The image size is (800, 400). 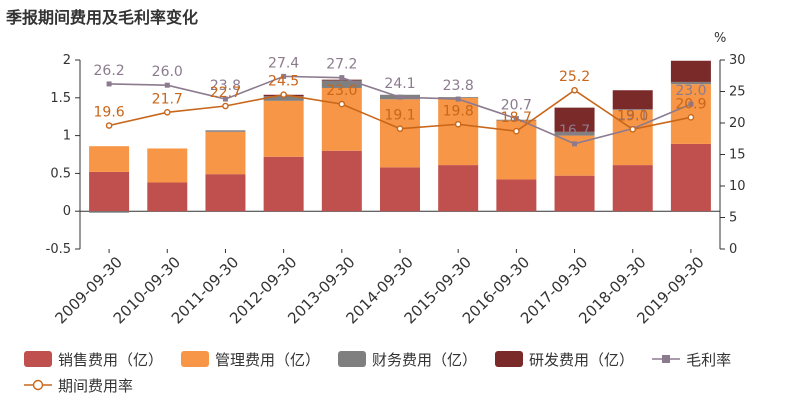 What do you see at coordinates (67, 136) in the screenshot?
I see `y-left-tick-label: 1` at bounding box center [67, 136].